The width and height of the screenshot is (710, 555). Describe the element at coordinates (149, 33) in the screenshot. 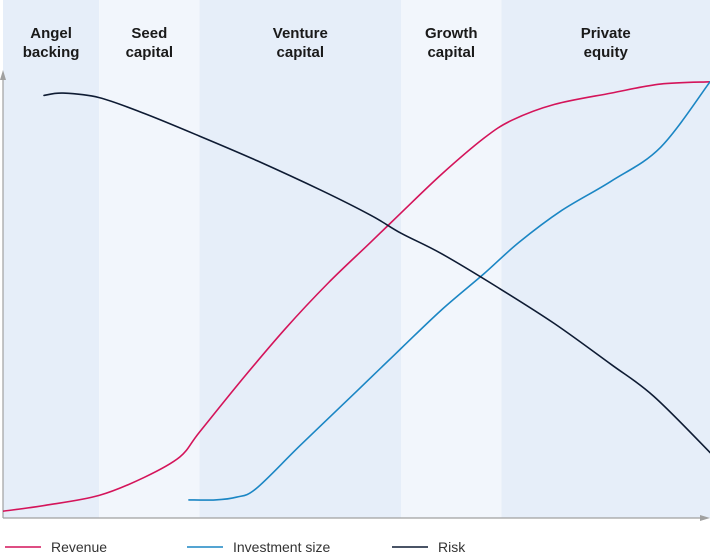

I see `stage-label-line: Seed` at that location.